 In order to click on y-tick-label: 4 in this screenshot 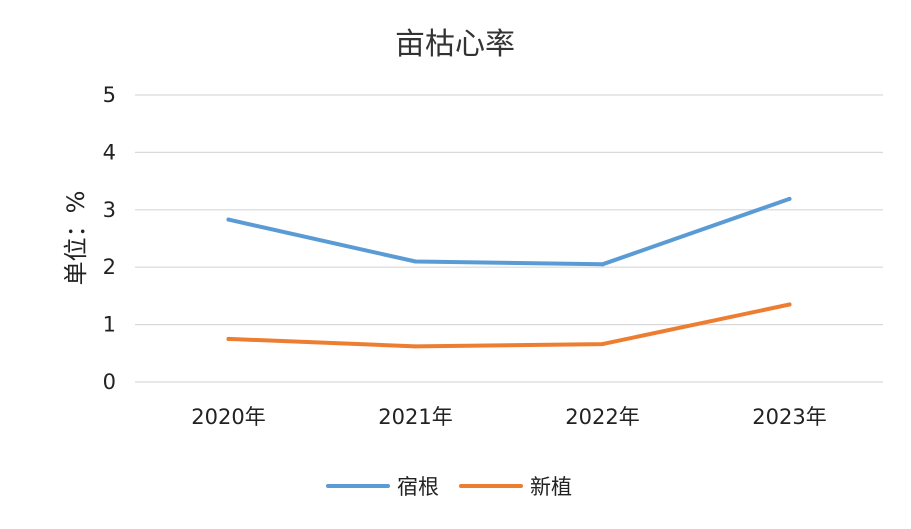, I will do `click(109, 152)`.